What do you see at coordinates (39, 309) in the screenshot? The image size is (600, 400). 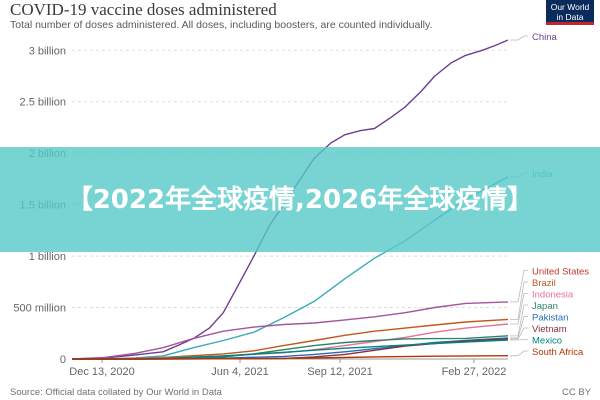 I see `y-tick-label: 500 million` at bounding box center [39, 309].